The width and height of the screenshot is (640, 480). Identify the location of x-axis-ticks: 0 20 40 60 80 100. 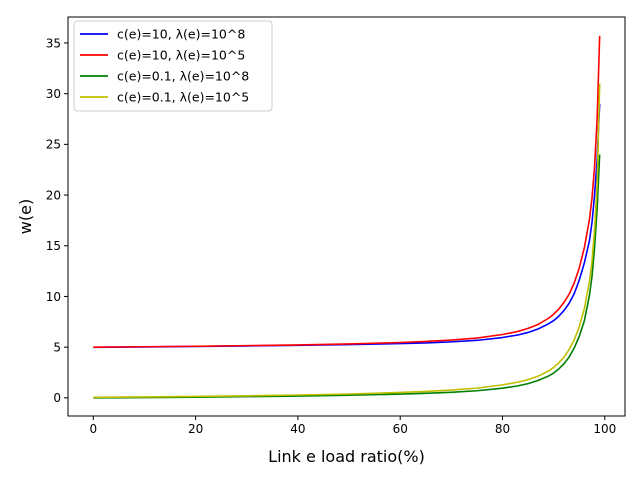
(352, 426).